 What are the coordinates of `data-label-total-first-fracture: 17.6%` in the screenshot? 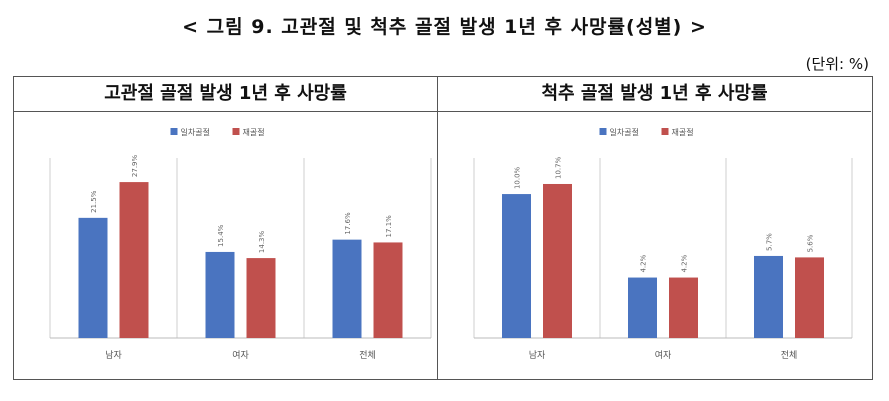 It's located at (348, 223).